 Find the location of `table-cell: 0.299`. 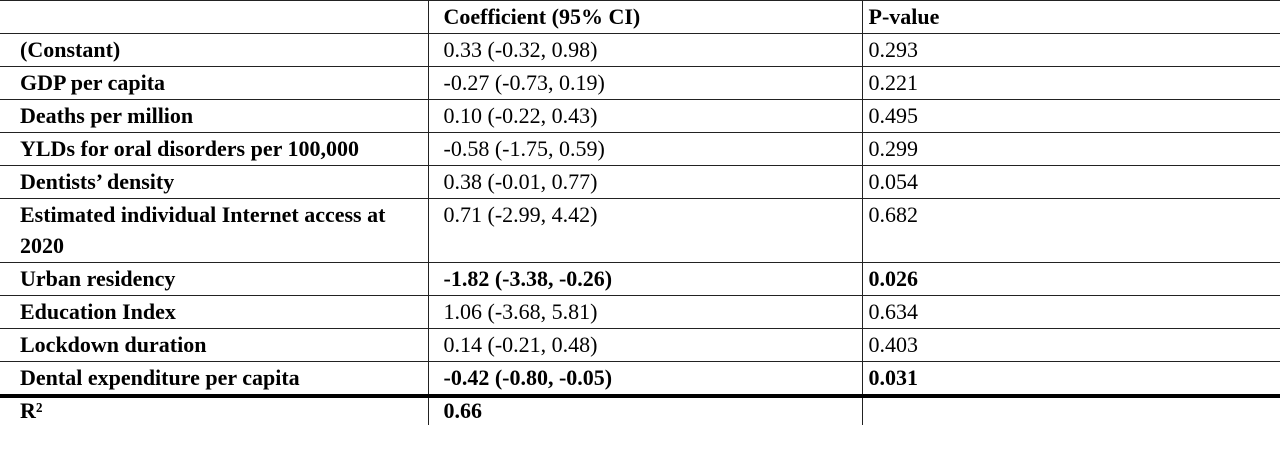

table-cell: 0.299 is located at coordinates (1070, 149).